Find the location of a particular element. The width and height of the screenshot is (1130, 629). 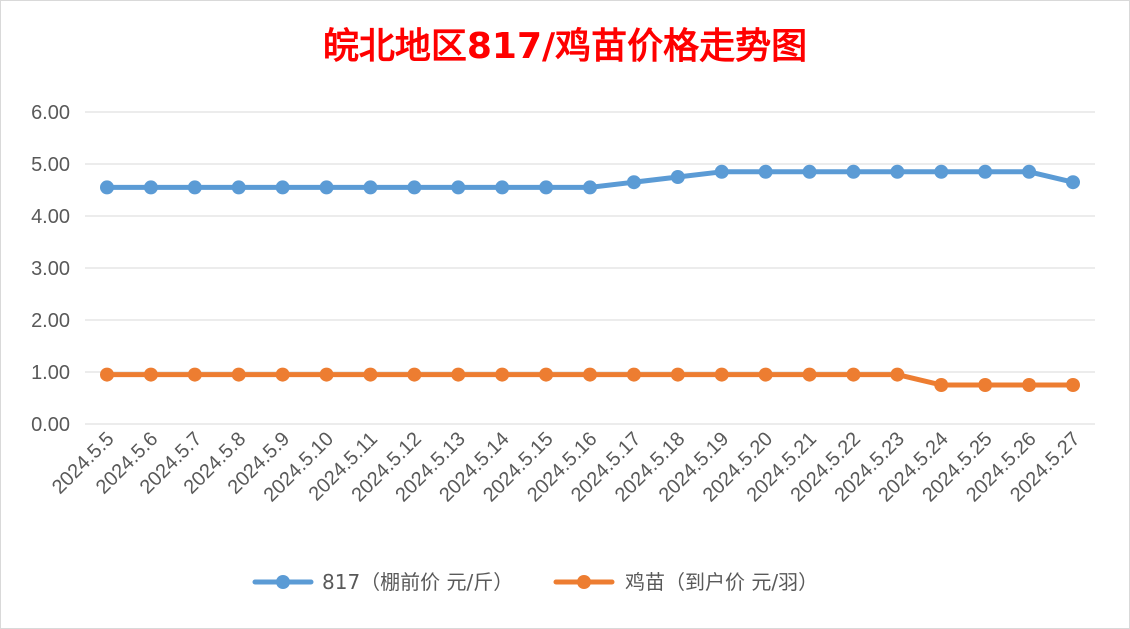

legend-label: 817（棚前价 元/斤） is located at coordinates (417, 582).